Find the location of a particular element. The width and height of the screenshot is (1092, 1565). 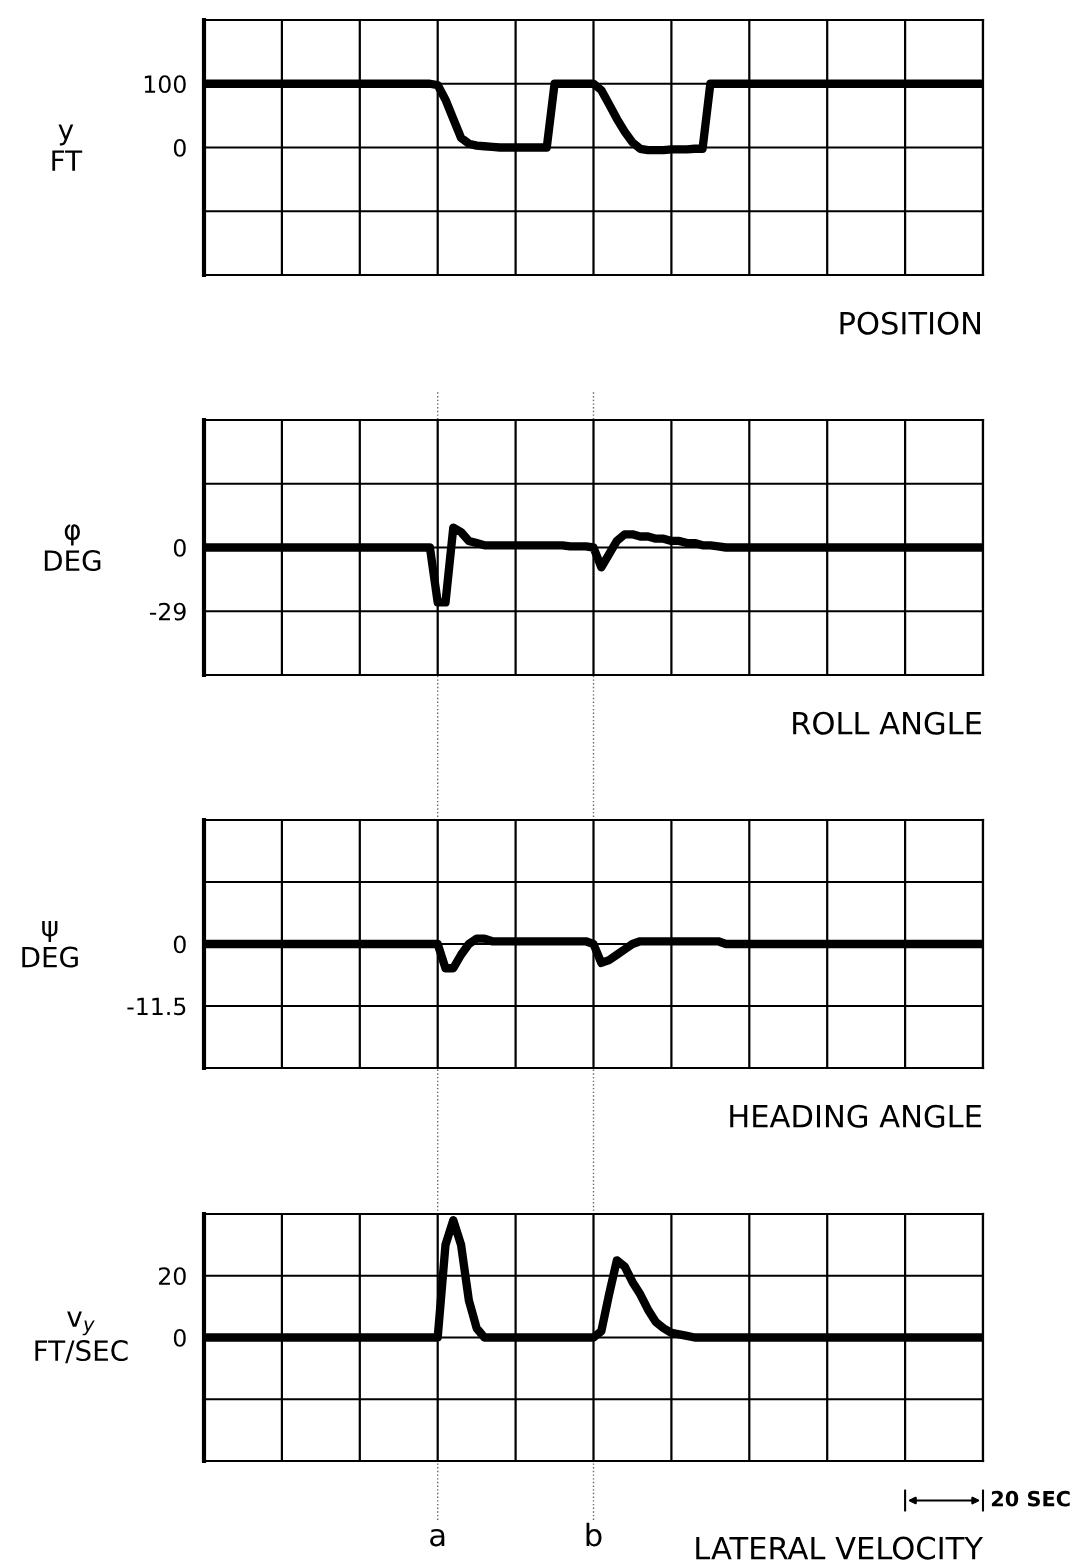

y-tick-label: -11.5 is located at coordinates (156, 1006).